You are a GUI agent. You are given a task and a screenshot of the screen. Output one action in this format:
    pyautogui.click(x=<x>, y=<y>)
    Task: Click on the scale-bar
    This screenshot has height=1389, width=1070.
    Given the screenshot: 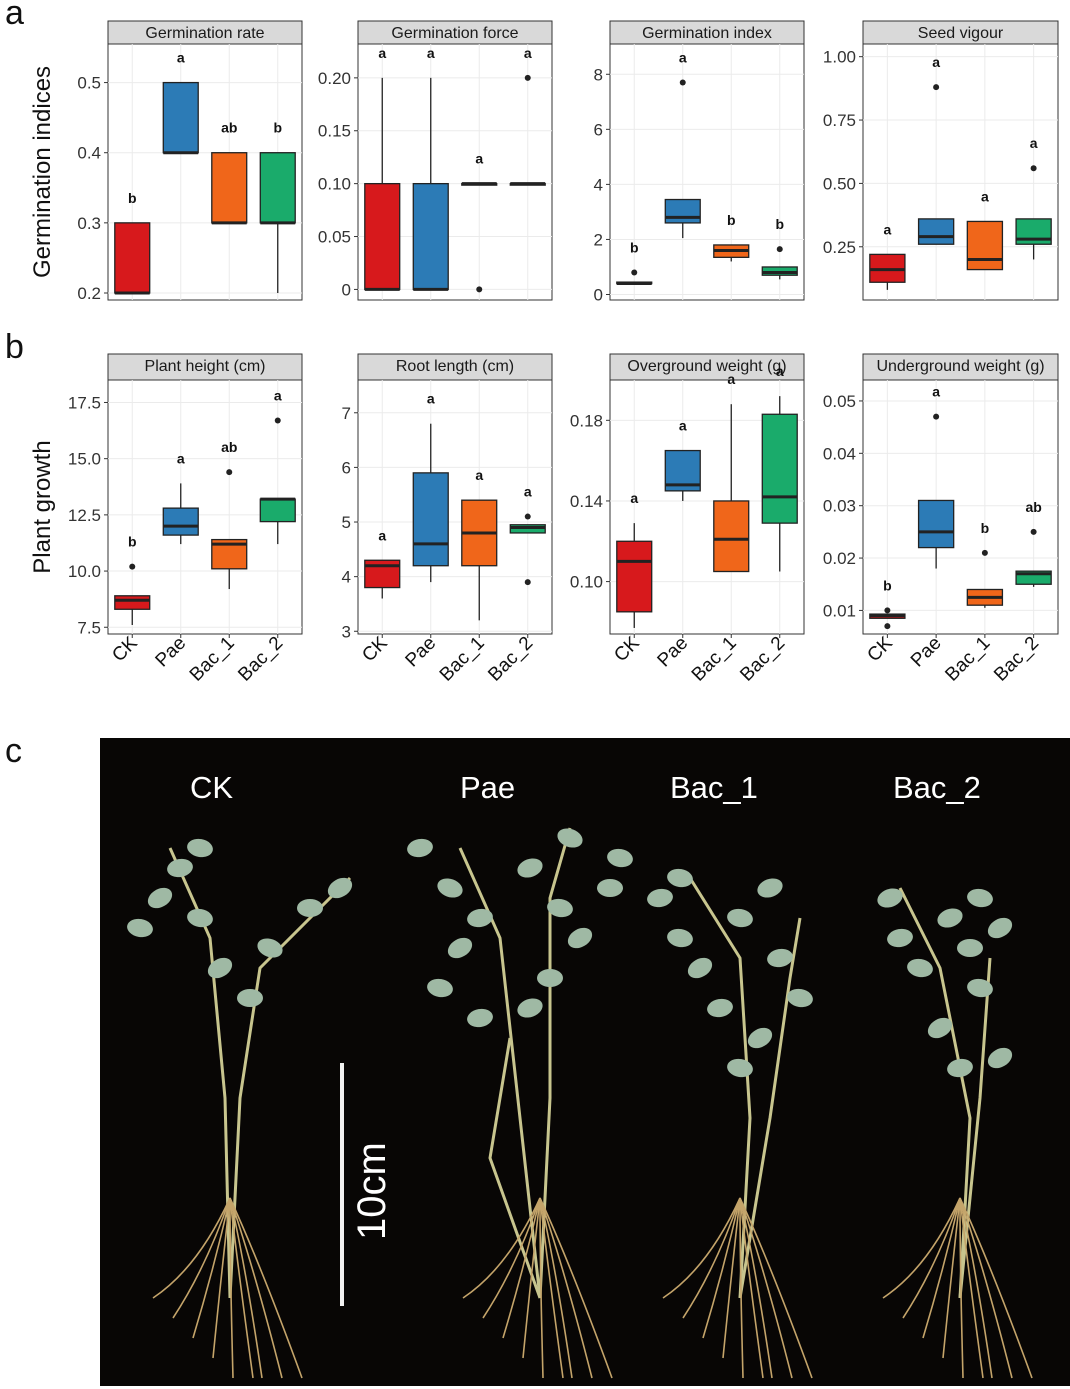 What is the action you would take?
    pyautogui.click(x=342, y=1184)
    